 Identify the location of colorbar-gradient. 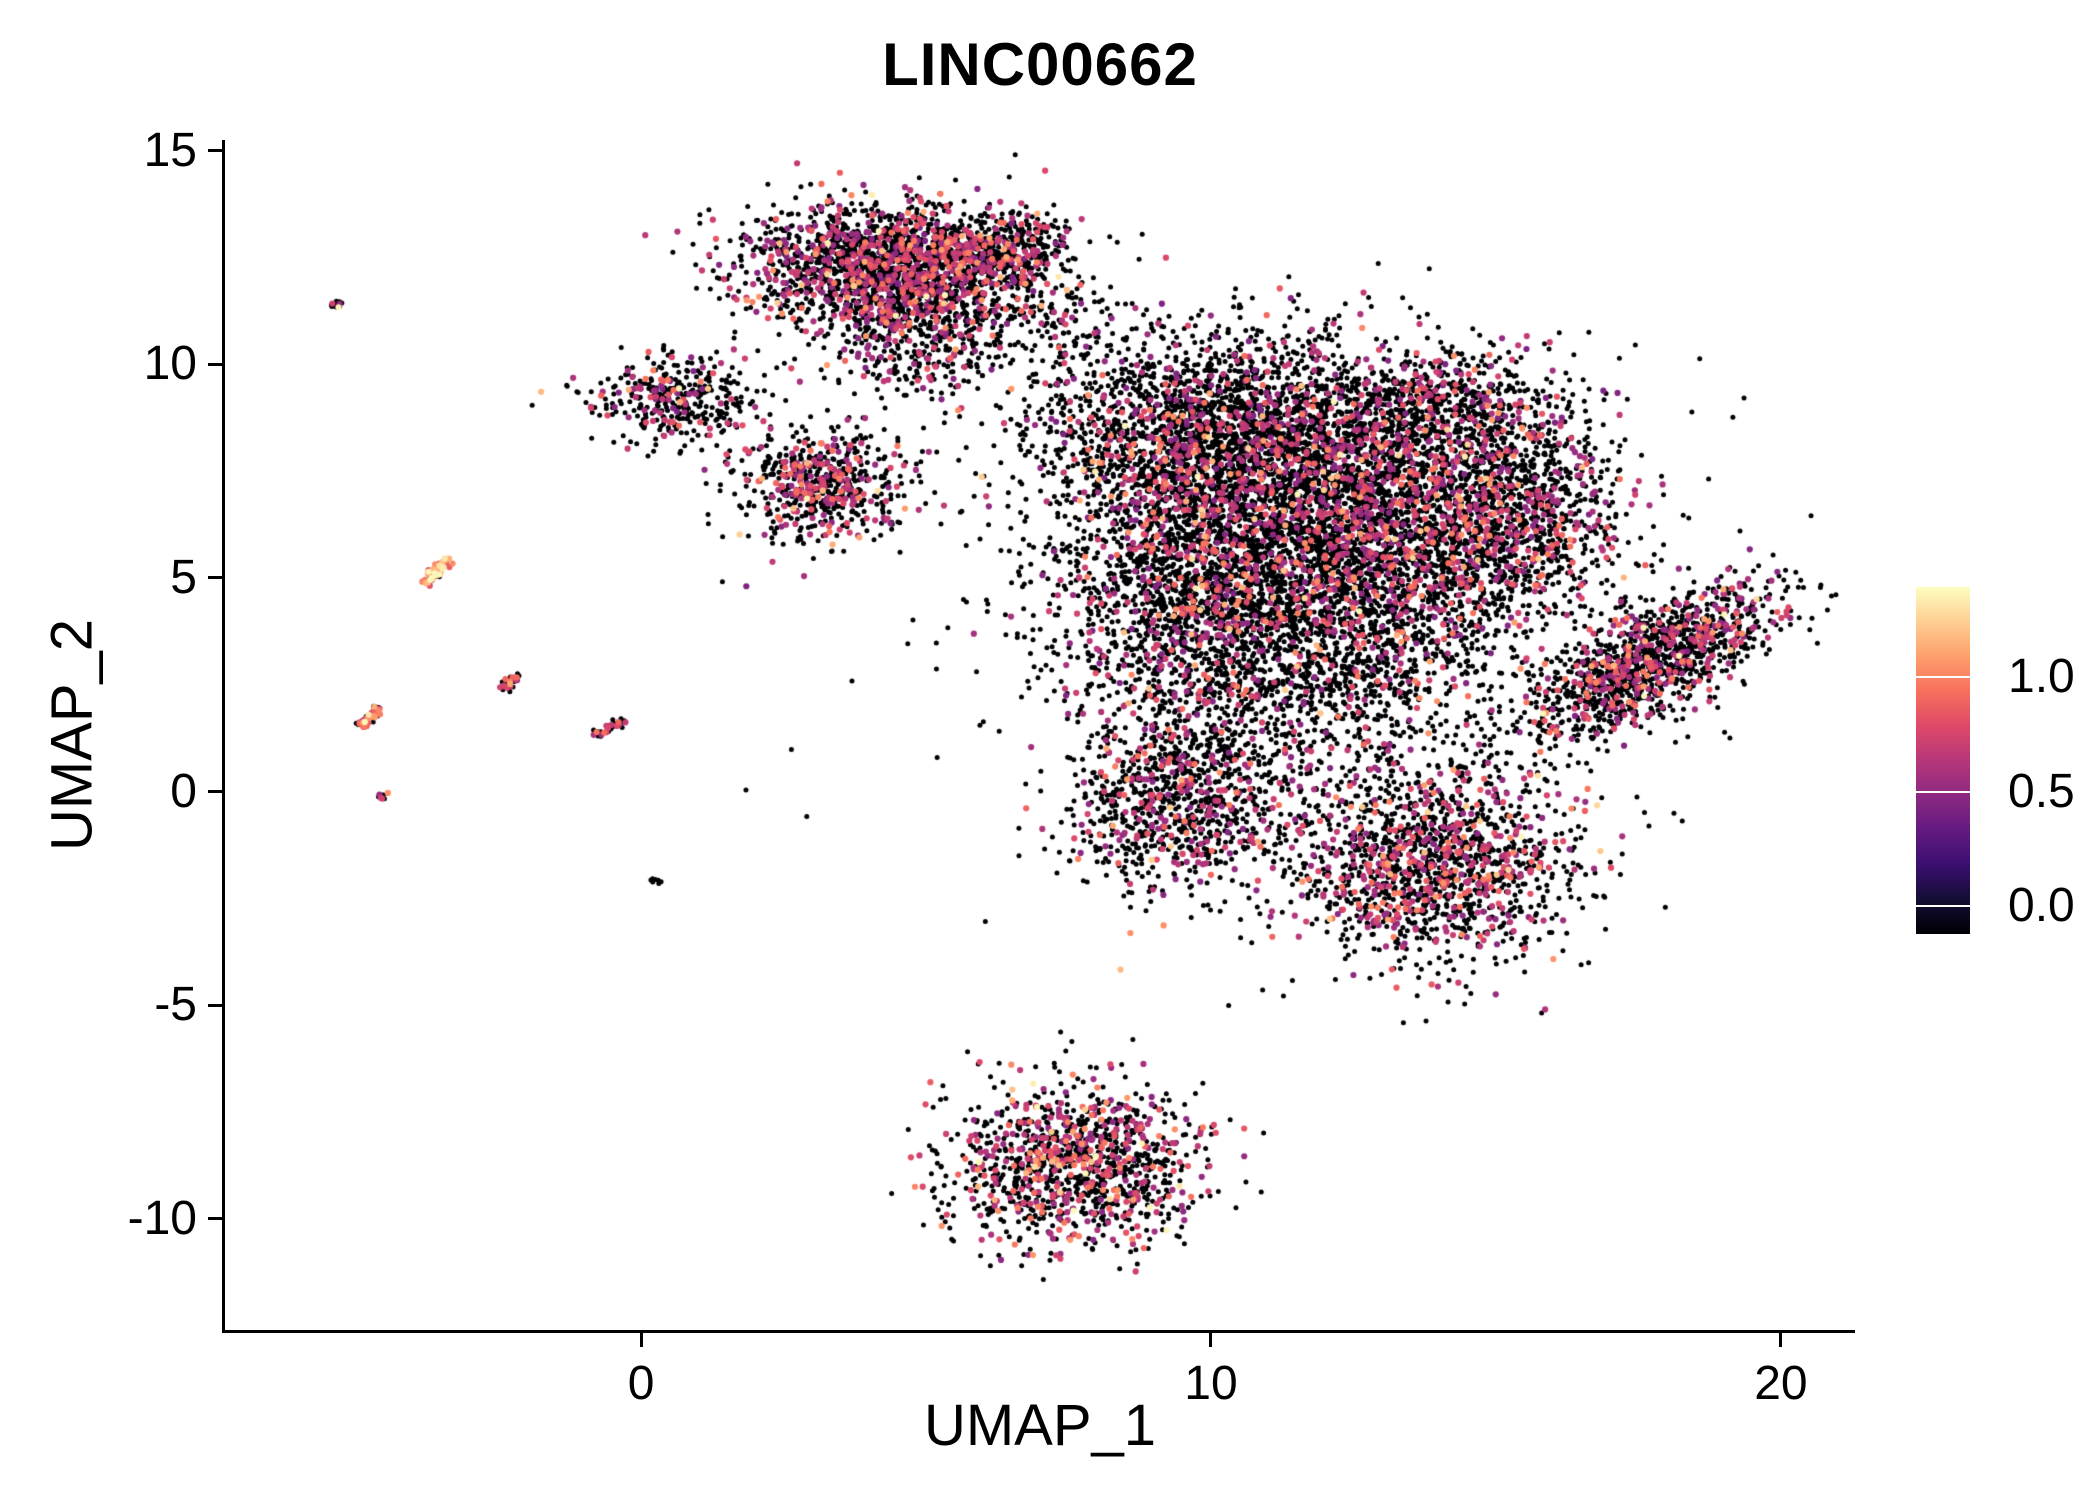
(1943, 760).